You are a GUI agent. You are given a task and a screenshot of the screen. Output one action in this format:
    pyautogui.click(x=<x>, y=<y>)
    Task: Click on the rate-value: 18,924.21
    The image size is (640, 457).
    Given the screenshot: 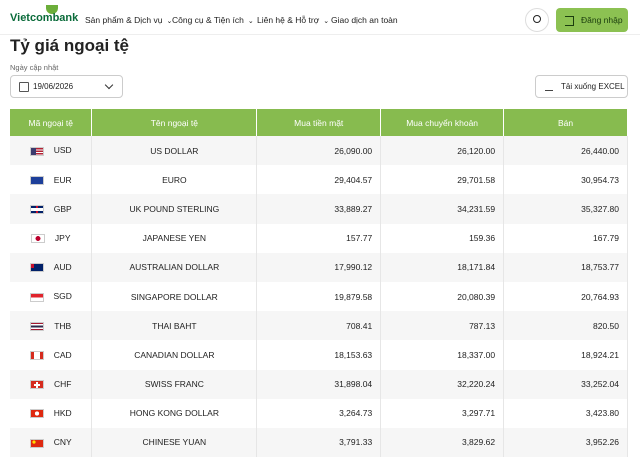 What is the action you would take?
    pyautogui.click(x=565, y=355)
    